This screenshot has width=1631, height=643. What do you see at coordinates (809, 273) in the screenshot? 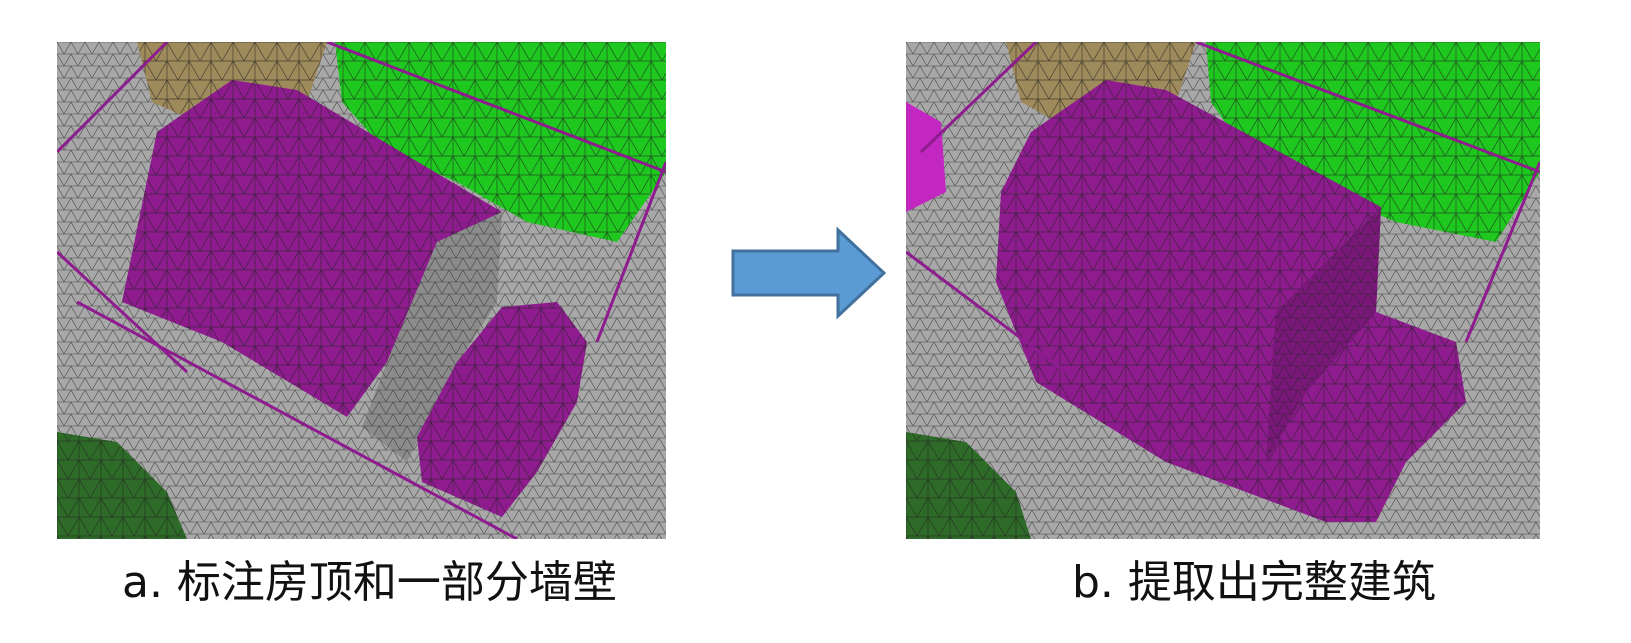
I see `right-arrow-icon` at bounding box center [809, 273].